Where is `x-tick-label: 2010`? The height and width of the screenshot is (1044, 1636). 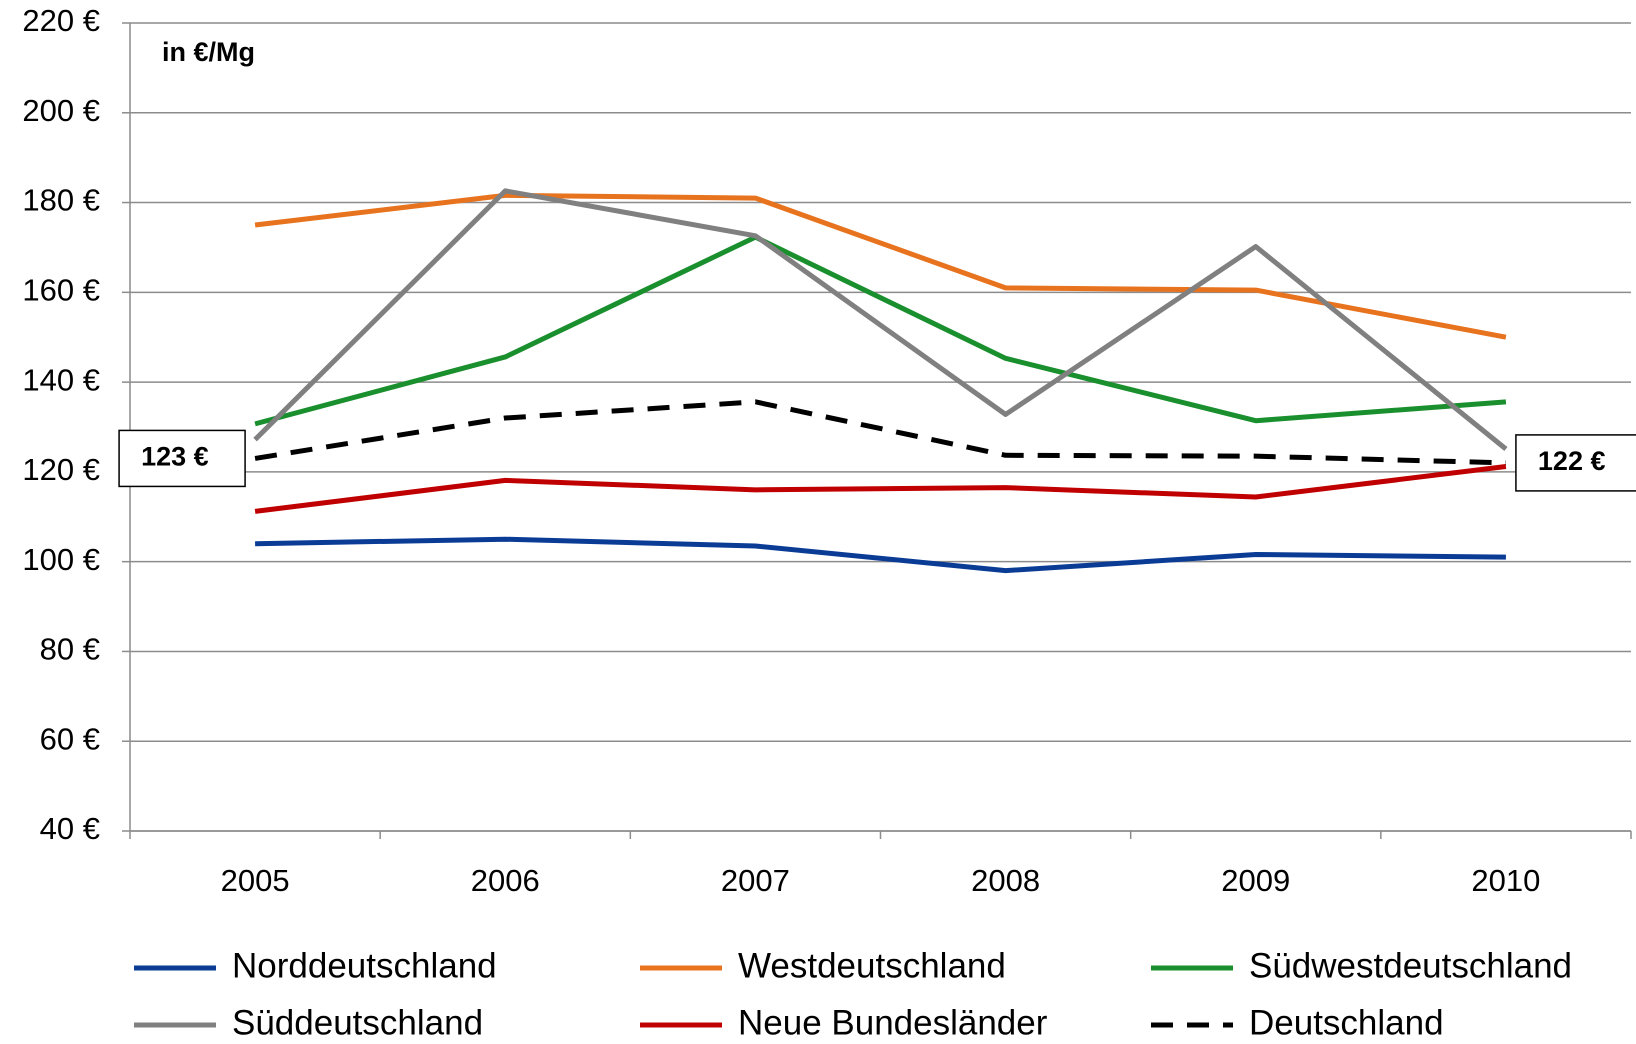
x-tick-label: 2010 is located at coordinates (1505, 880).